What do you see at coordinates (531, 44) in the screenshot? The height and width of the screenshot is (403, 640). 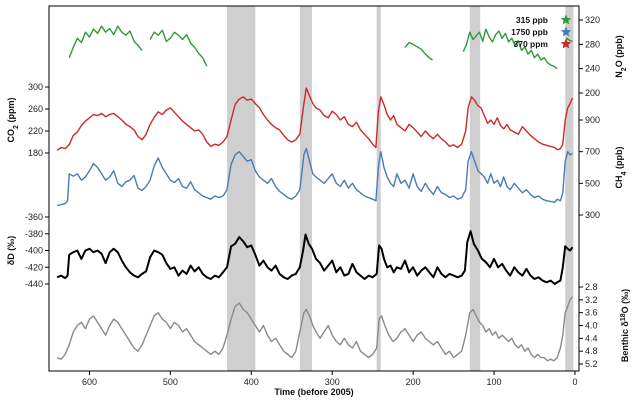 I see `legend-label-co2: 370 ppm` at bounding box center [531, 44].